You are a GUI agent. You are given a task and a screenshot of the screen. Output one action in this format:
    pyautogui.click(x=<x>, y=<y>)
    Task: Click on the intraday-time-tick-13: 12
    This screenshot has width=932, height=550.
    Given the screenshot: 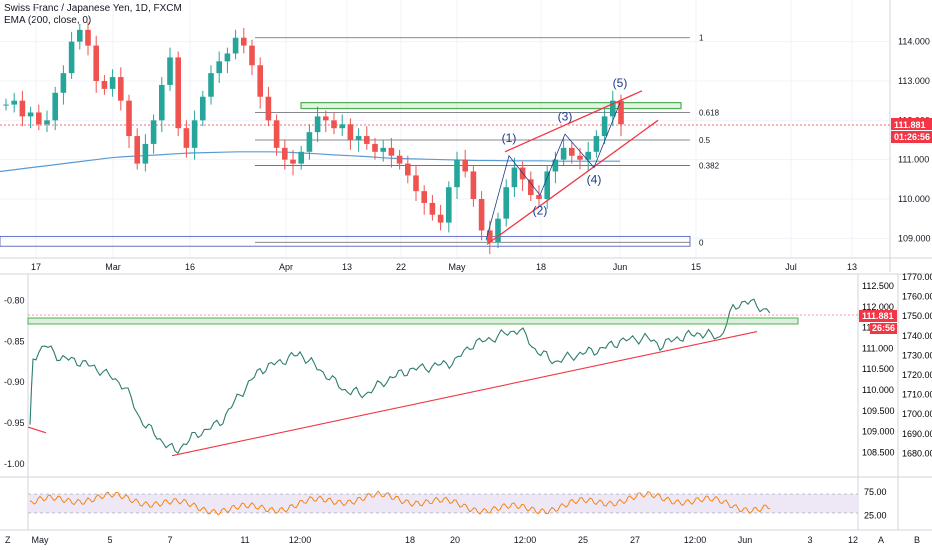 What is the action you would take?
    pyautogui.click(x=853, y=540)
    